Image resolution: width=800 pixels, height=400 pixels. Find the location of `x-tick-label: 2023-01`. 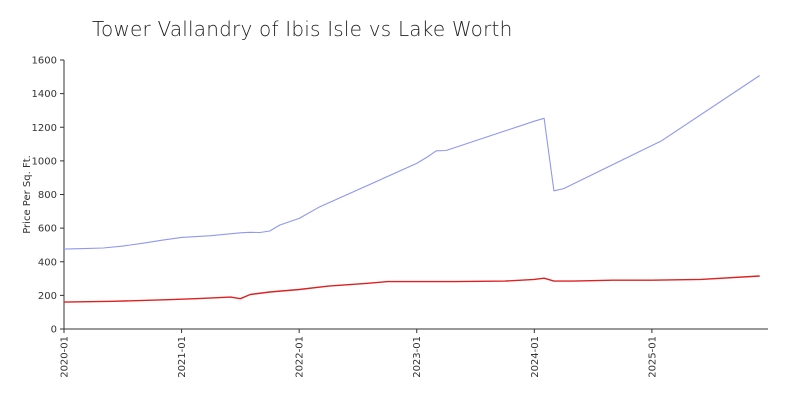

x-tick-label: 2023-01 is located at coordinates (417, 357).